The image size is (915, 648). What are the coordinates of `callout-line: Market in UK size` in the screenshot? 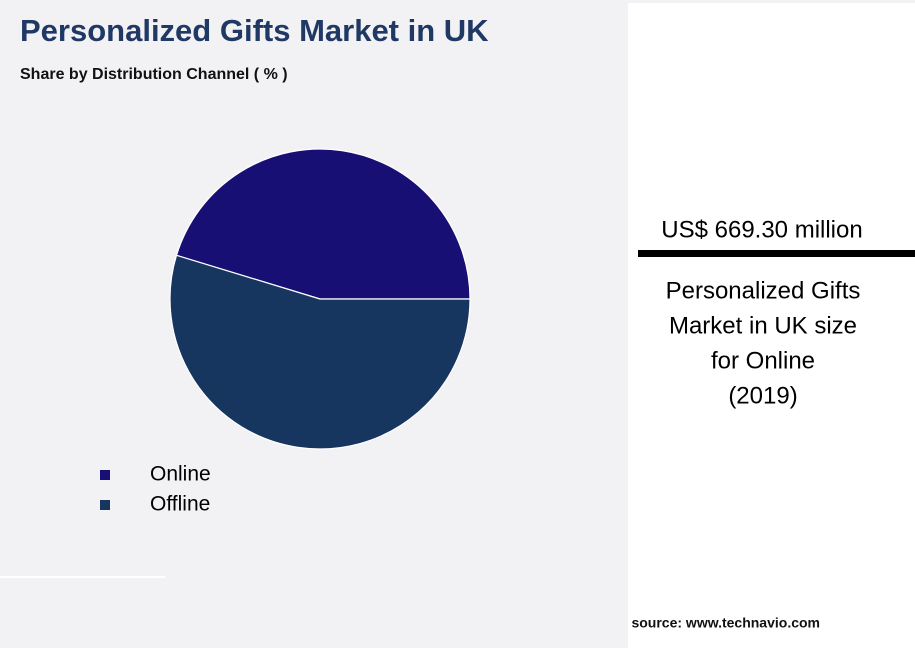 It's located at (763, 325).